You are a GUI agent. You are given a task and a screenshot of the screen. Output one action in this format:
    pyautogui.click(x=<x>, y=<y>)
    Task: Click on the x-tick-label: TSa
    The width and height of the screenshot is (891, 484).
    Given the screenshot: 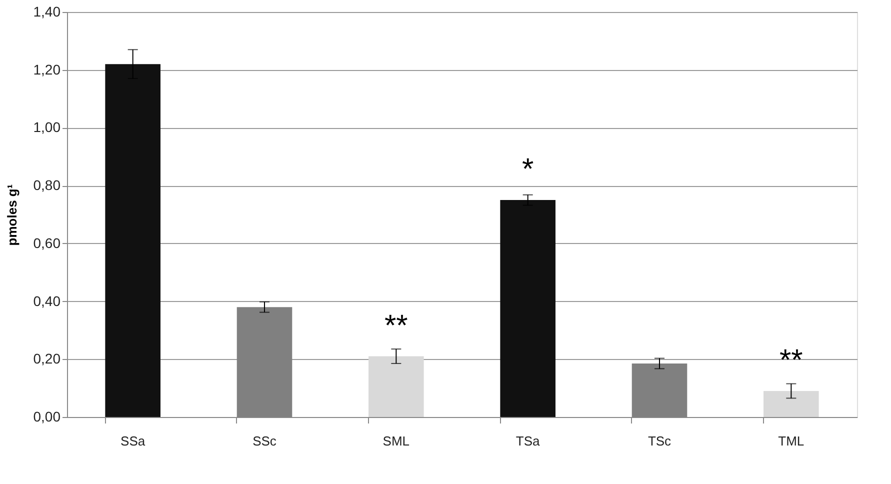 What is the action you would take?
    pyautogui.click(x=528, y=441)
    